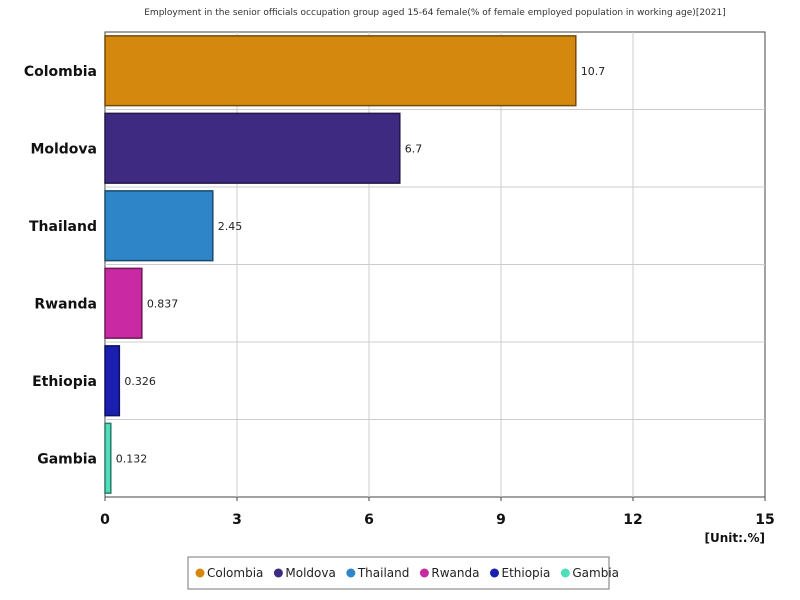 This screenshot has height=600, width=800. What do you see at coordinates (735, 538) in the screenshot?
I see `unit-label: [Unit:.%]` at bounding box center [735, 538].